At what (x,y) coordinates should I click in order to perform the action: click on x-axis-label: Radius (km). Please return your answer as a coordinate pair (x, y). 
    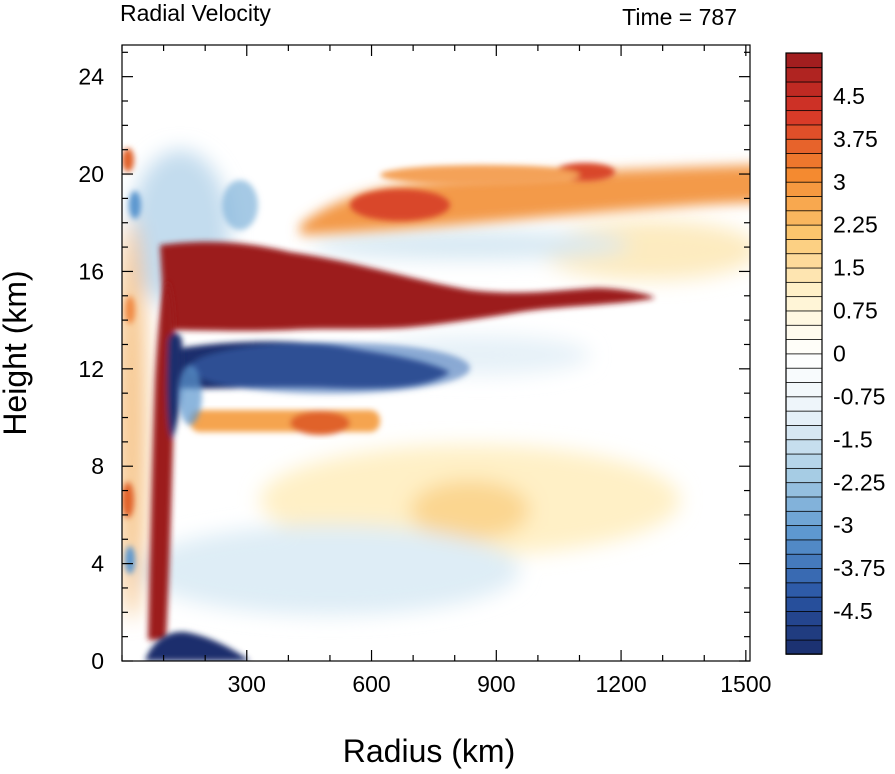
    Looking at the image, I should click on (429, 751).